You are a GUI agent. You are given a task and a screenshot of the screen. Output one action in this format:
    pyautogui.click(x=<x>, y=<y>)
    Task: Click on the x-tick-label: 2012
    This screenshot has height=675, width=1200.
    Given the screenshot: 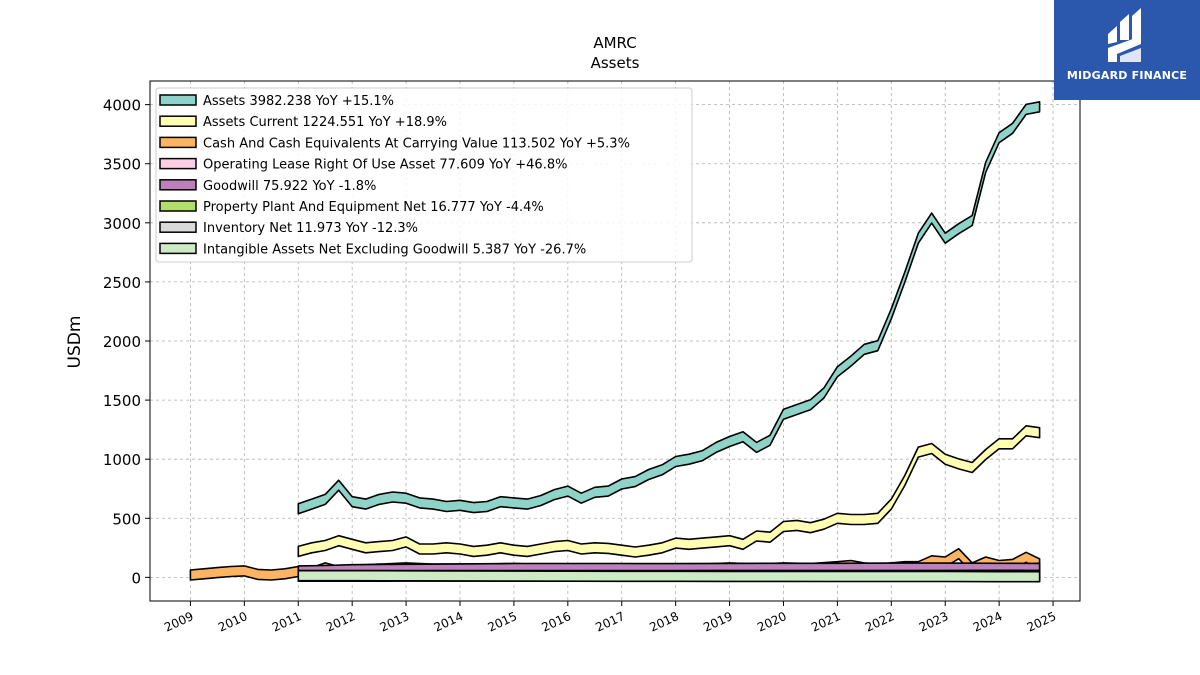 What is the action you would take?
    pyautogui.click(x=341, y=622)
    